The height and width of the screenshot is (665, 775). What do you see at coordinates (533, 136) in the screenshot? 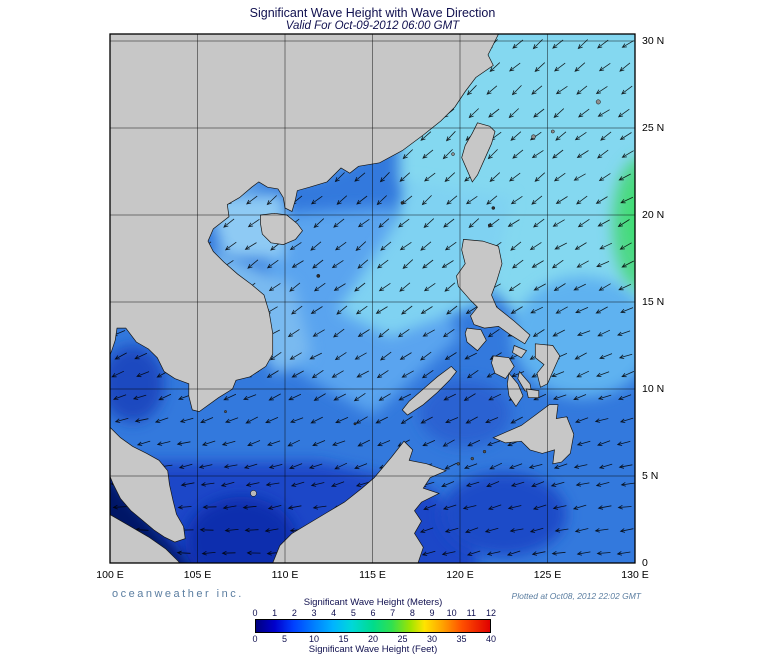
I see `island-ishigaki` at bounding box center [533, 136].